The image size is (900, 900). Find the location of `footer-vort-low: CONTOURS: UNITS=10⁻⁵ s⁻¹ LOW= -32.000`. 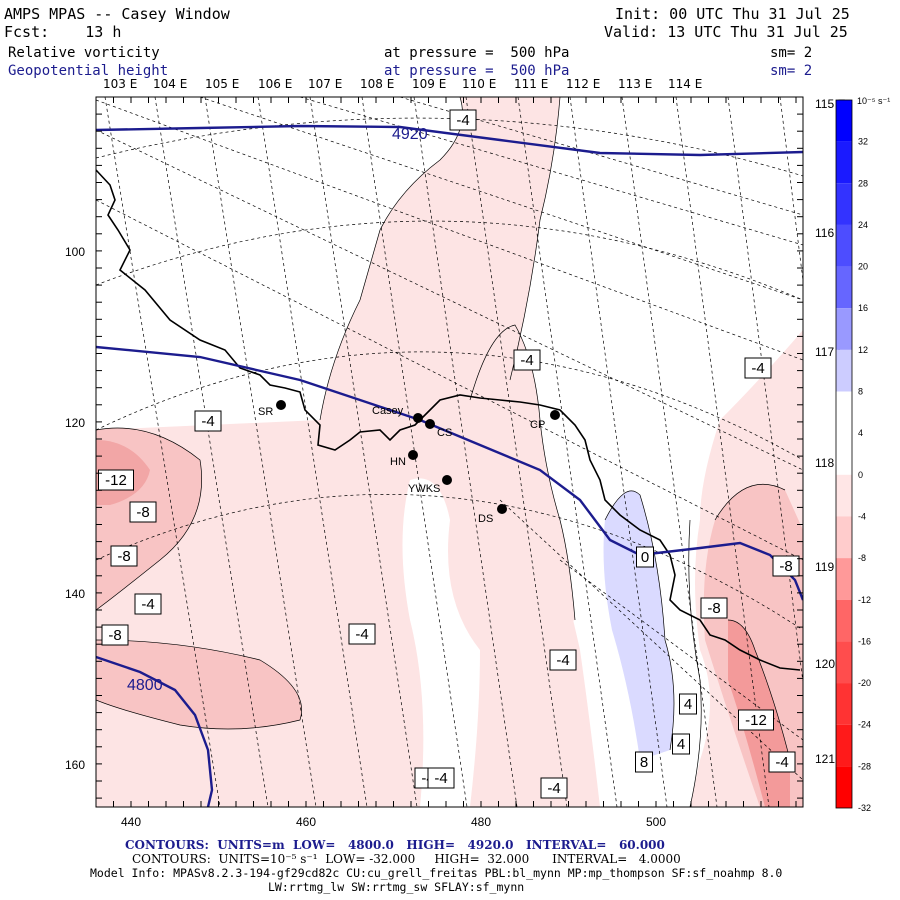

footer-vort-low: CONTOURS: UNITS=10⁻⁵ s⁻¹ LOW= -32.000 is located at coordinates (274, 859).